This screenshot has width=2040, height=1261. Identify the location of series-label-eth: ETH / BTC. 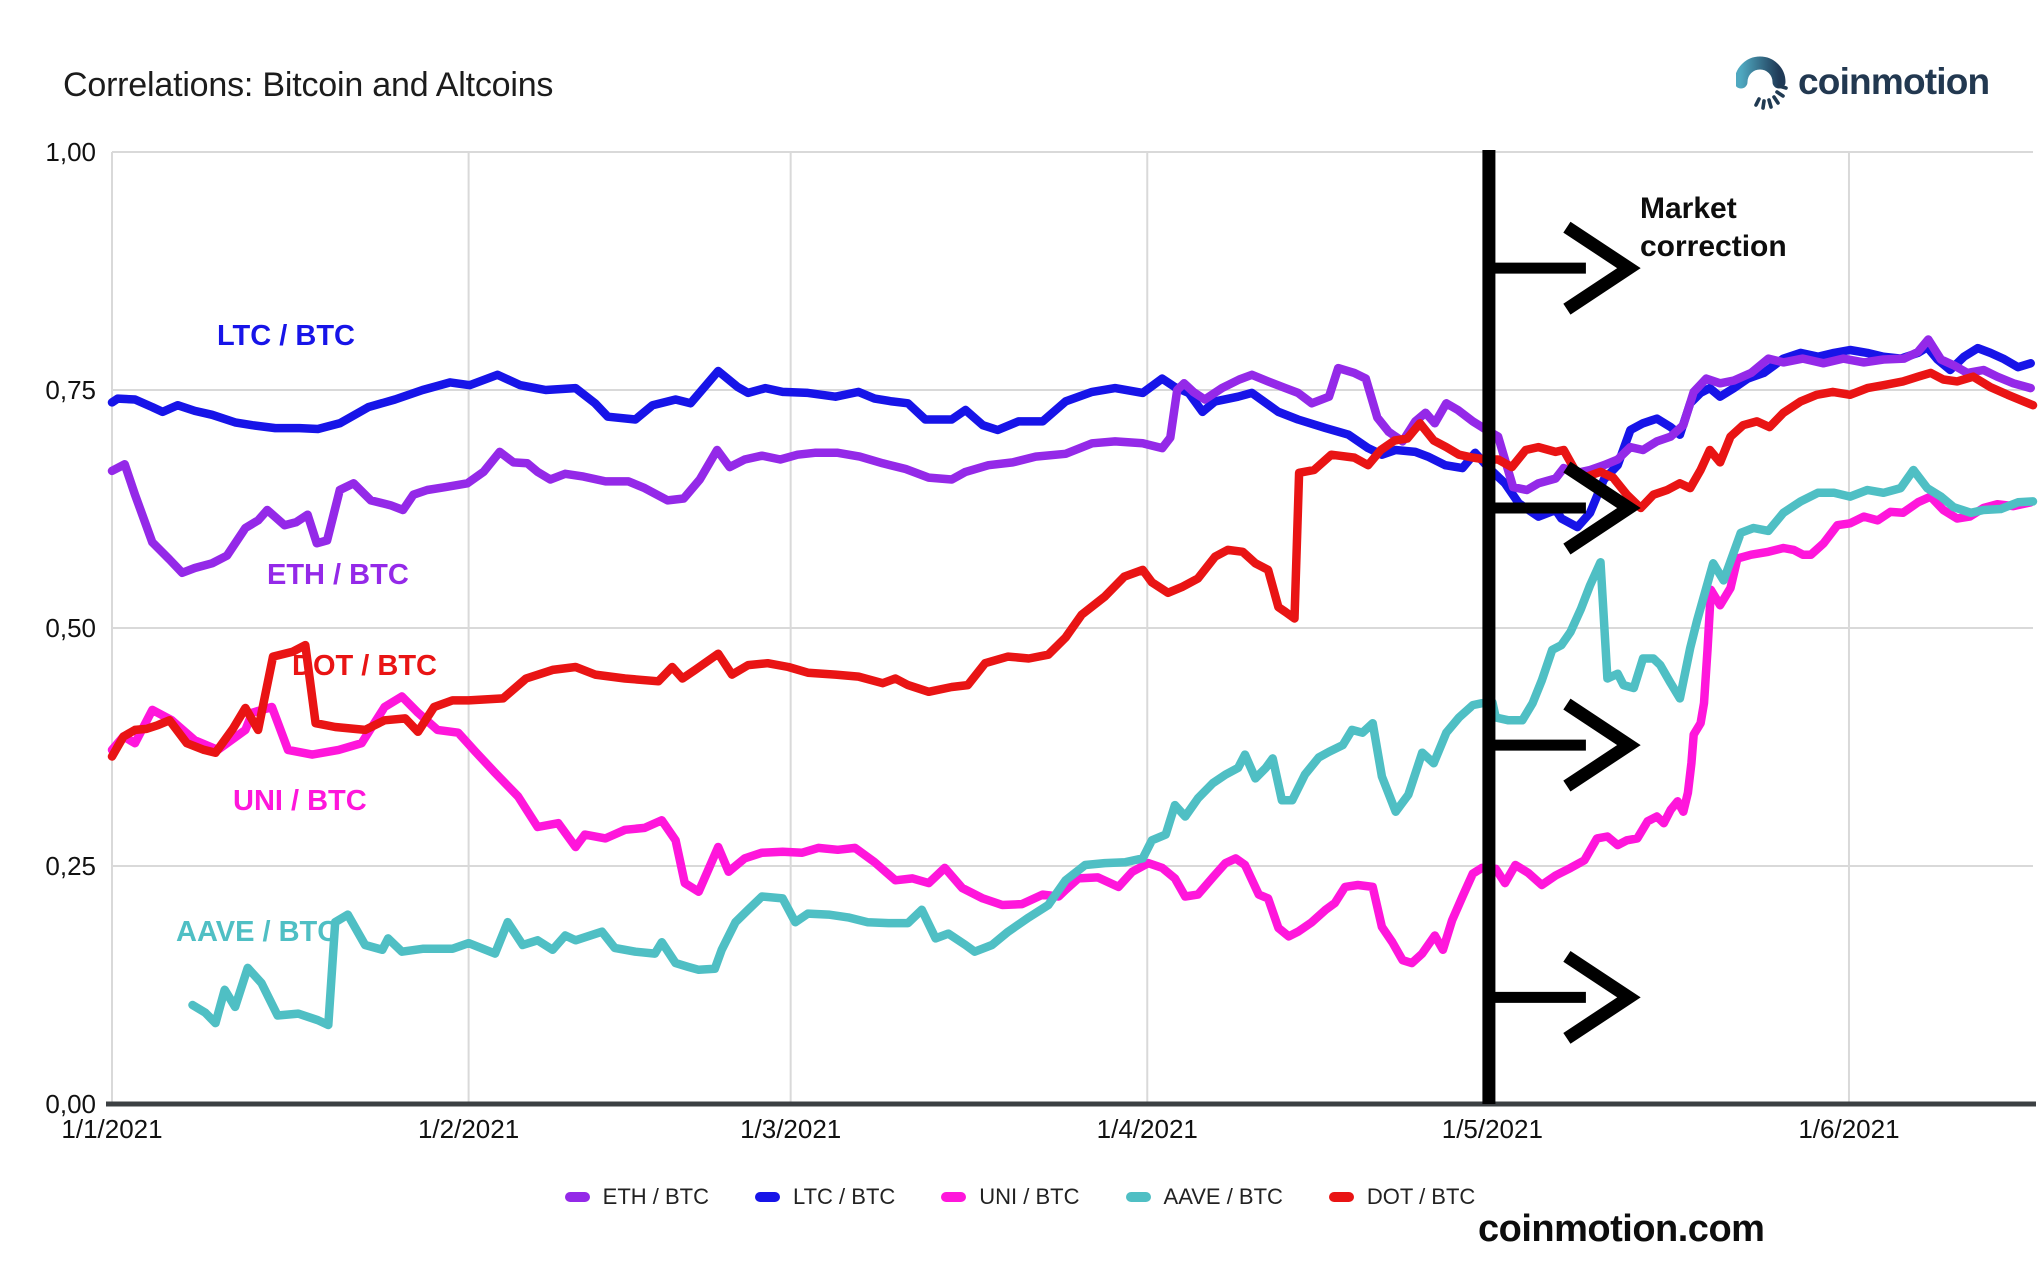
(338, 575).